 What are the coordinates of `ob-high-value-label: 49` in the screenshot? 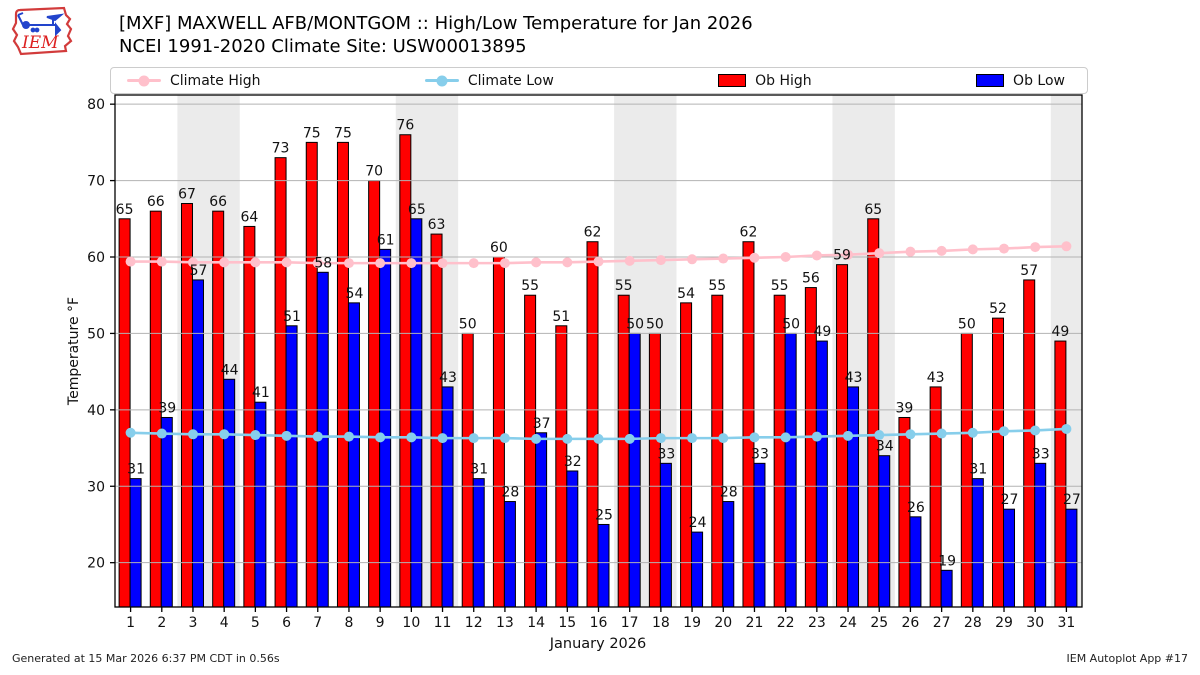 It's located at (1060, 332).